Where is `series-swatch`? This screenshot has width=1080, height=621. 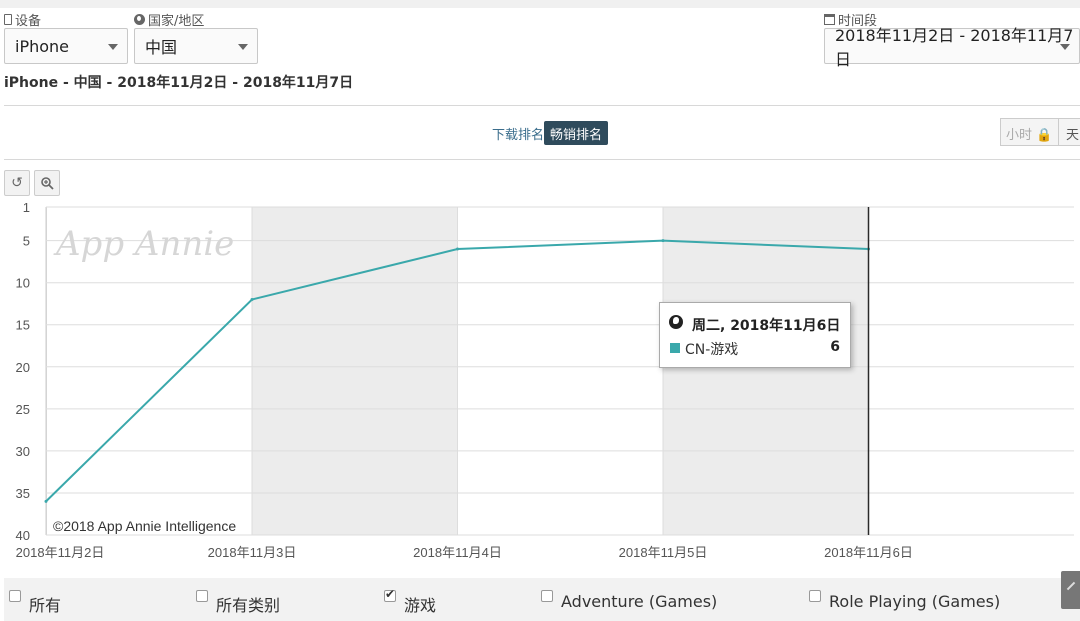
series-swatch is located at coordinates (675, 348).